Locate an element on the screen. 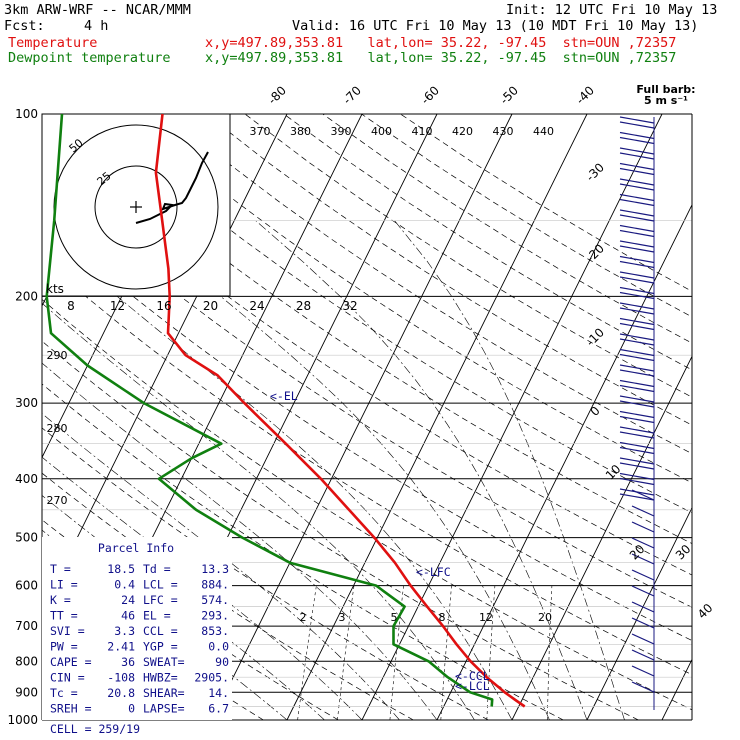  pressure-tick-label: 400 is located at coordinates (26, 479).